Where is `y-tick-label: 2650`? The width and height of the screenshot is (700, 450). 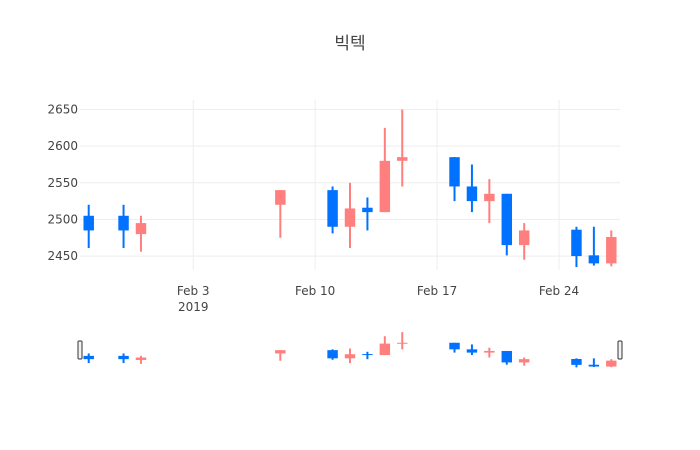 y-tick-label: 2650 is located at coordinates (62, 110).